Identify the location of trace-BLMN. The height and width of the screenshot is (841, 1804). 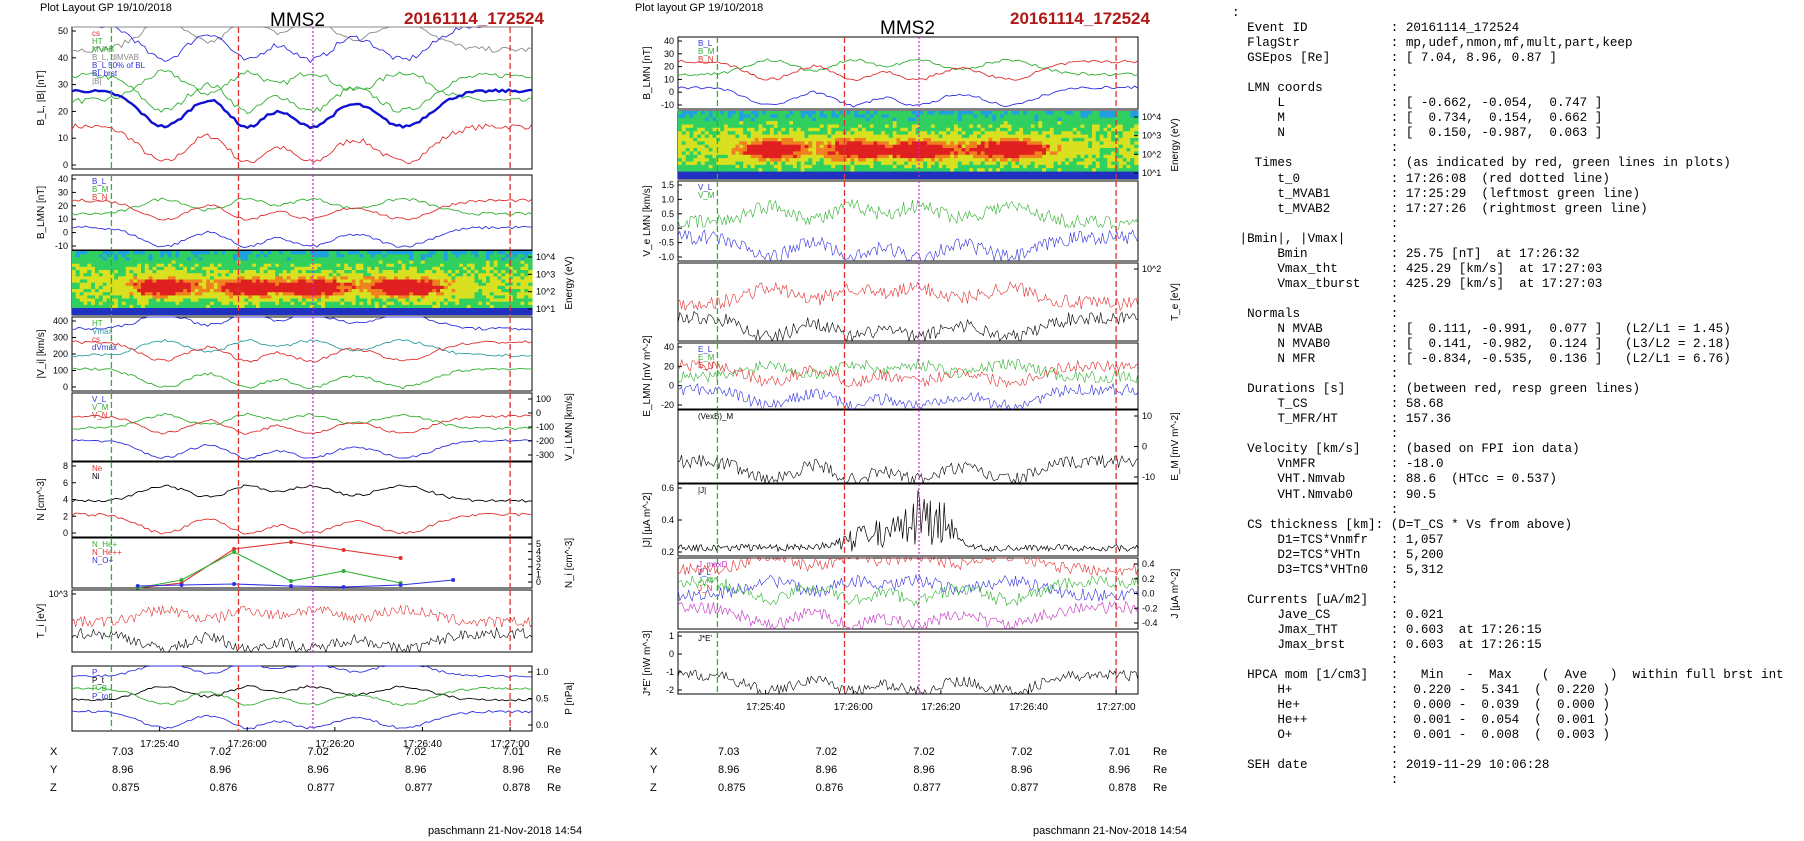
(302, 209).